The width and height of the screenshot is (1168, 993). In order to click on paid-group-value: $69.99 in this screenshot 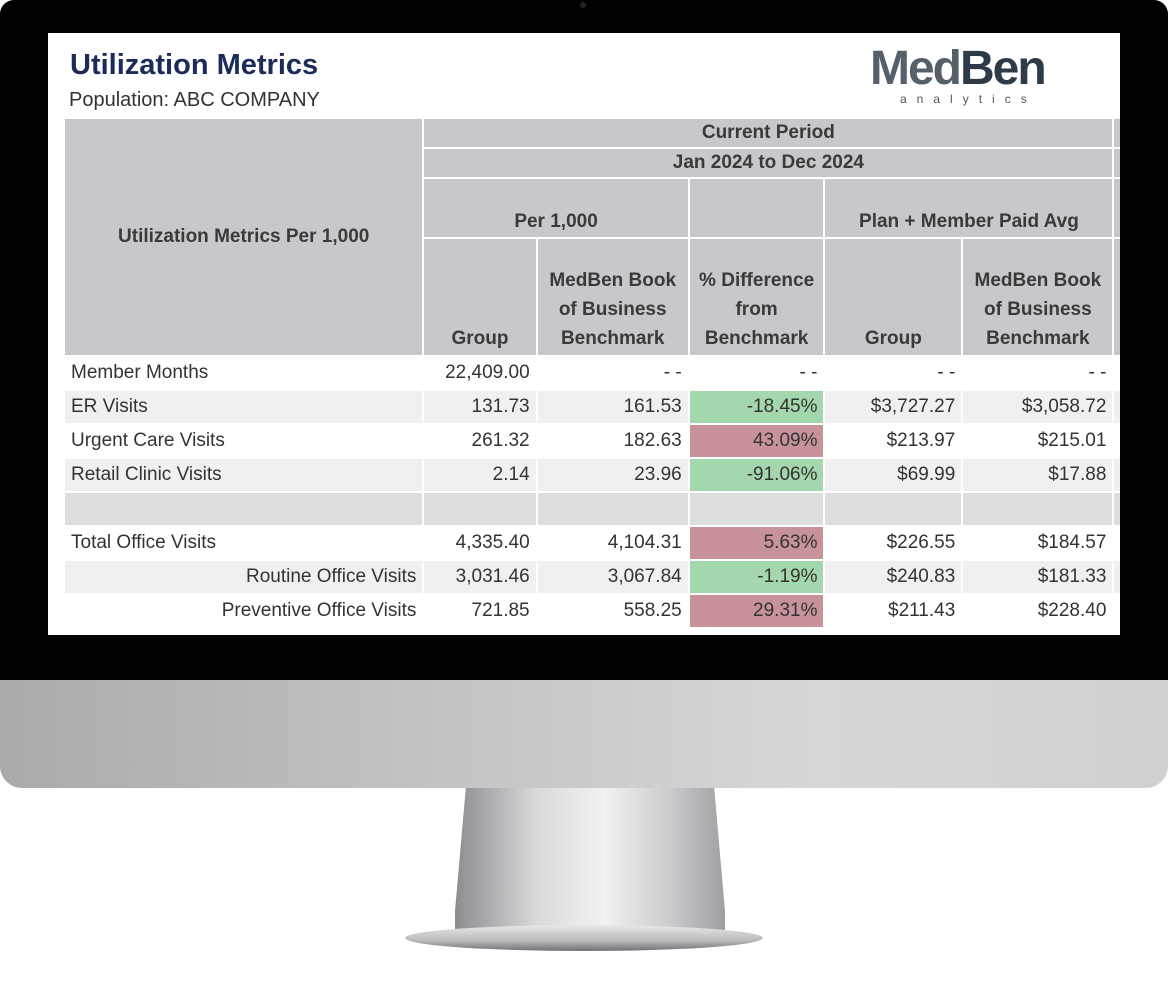, I will do `click(893, 475)`.